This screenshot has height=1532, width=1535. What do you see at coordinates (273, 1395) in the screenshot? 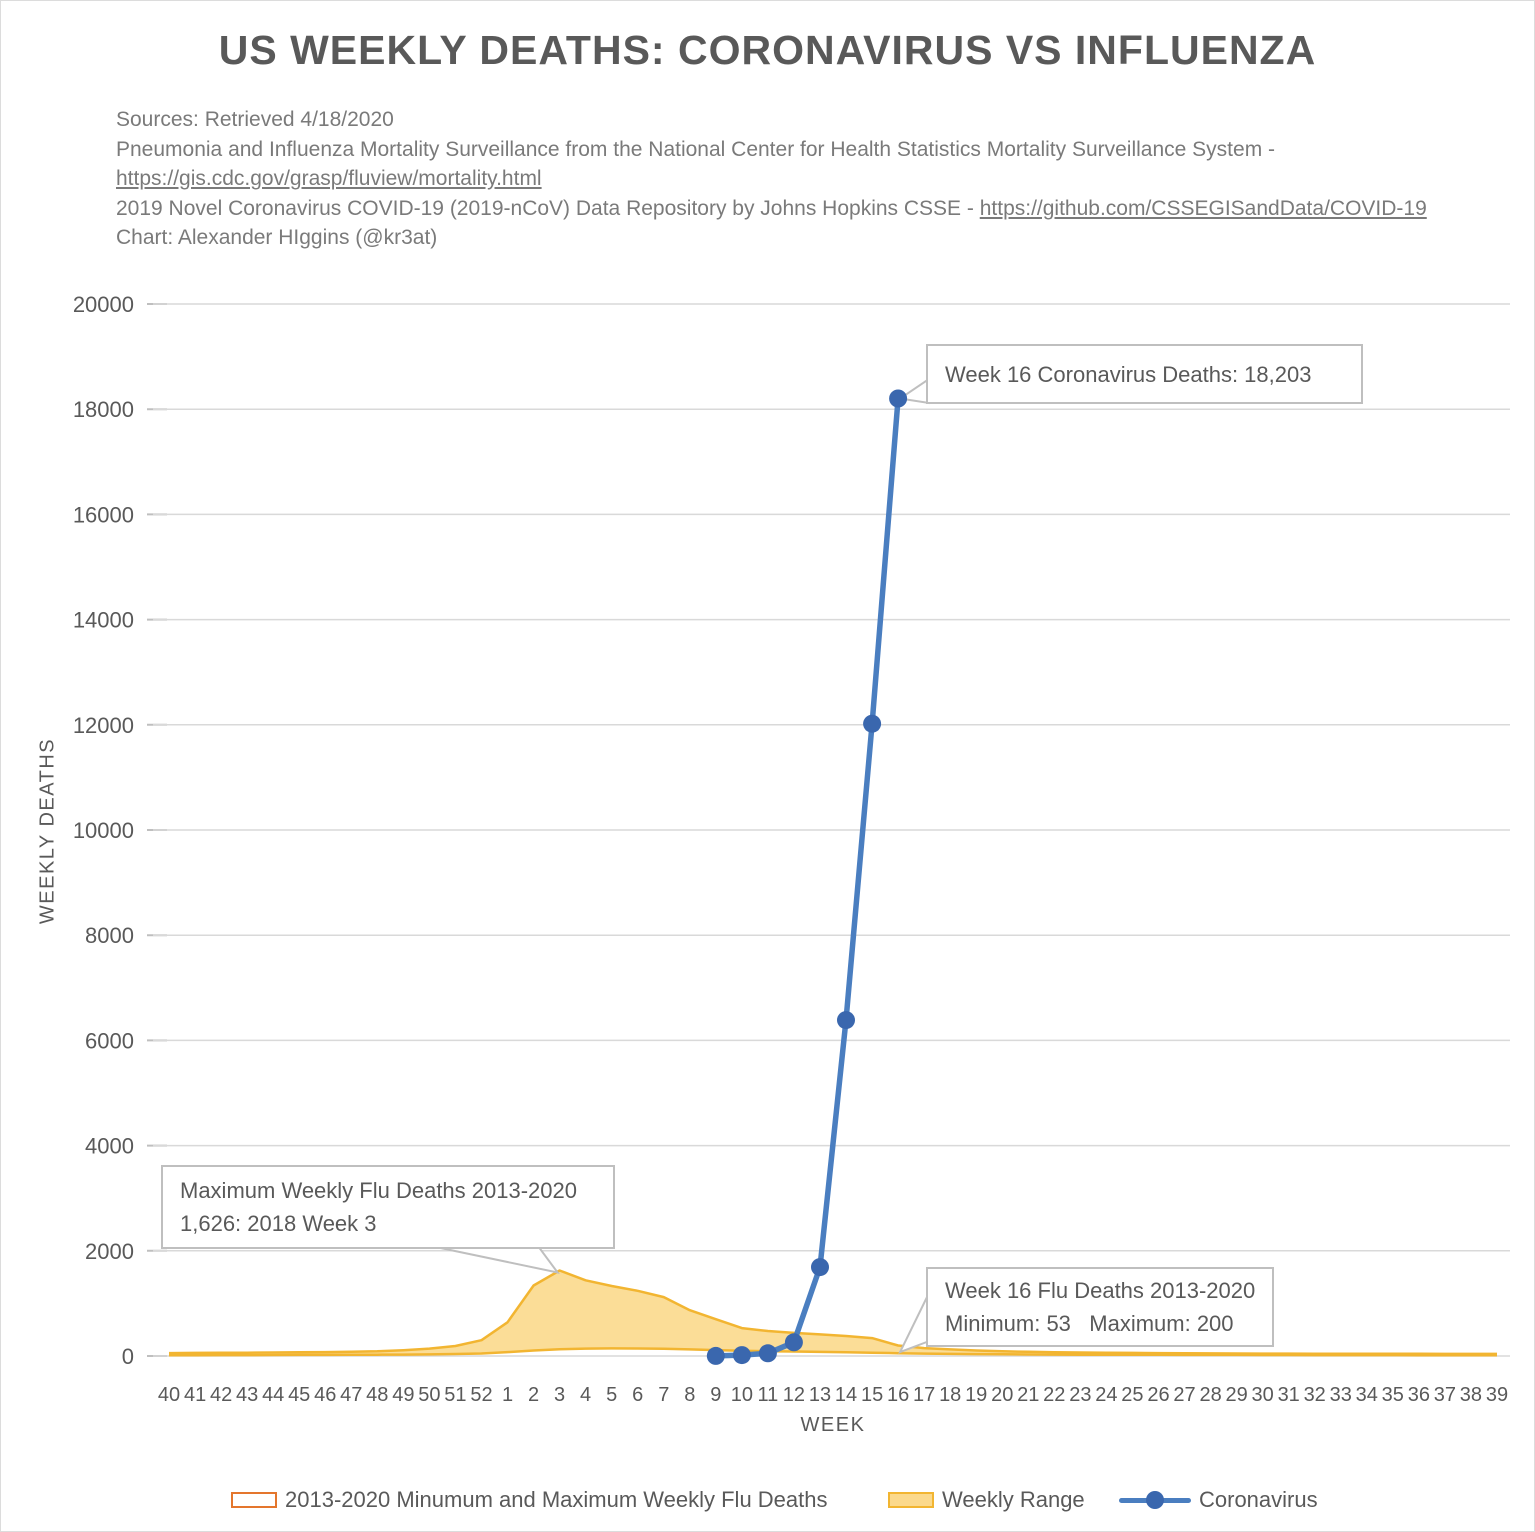
I see `svg-text: 44` at bounding box center [273, 1395].